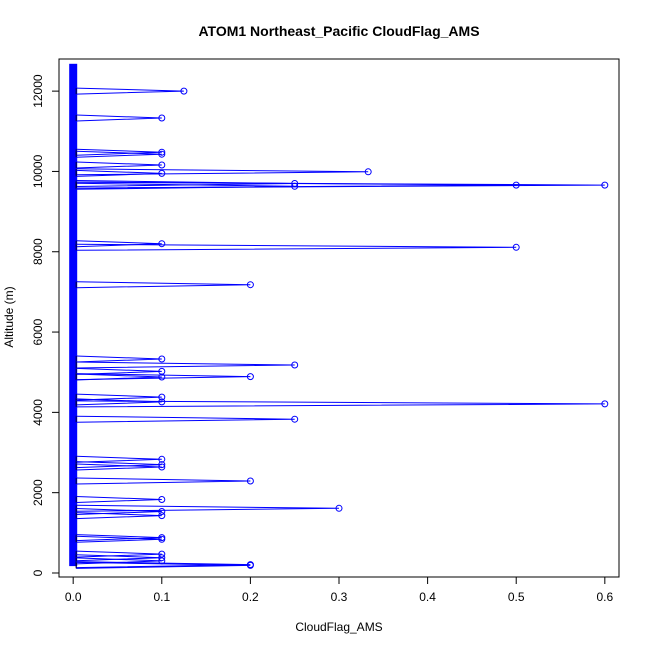 Image resolution: width=650 pixels, height=650 pixels. I want to click on x-tick-label: 0.6, so click(604, 597).